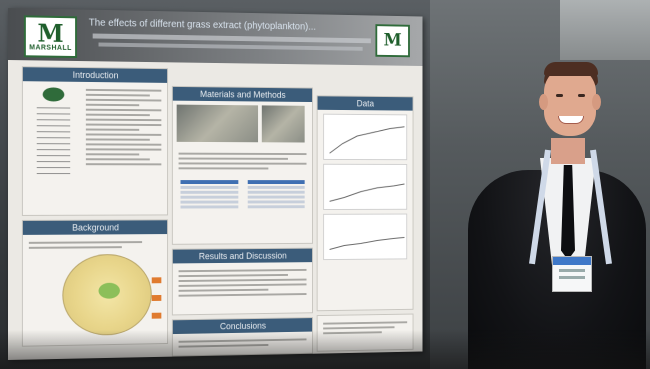 This screenshot has width=650, height=369. I want to click on marshall-logo-right: M, so click(392, 40).